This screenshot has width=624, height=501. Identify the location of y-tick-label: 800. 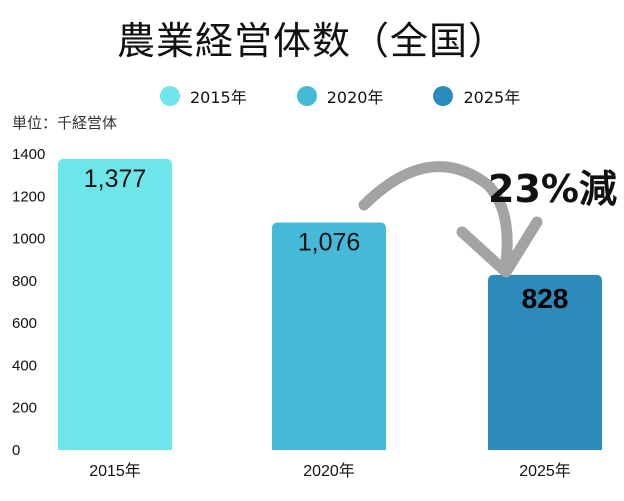
(24, 281).